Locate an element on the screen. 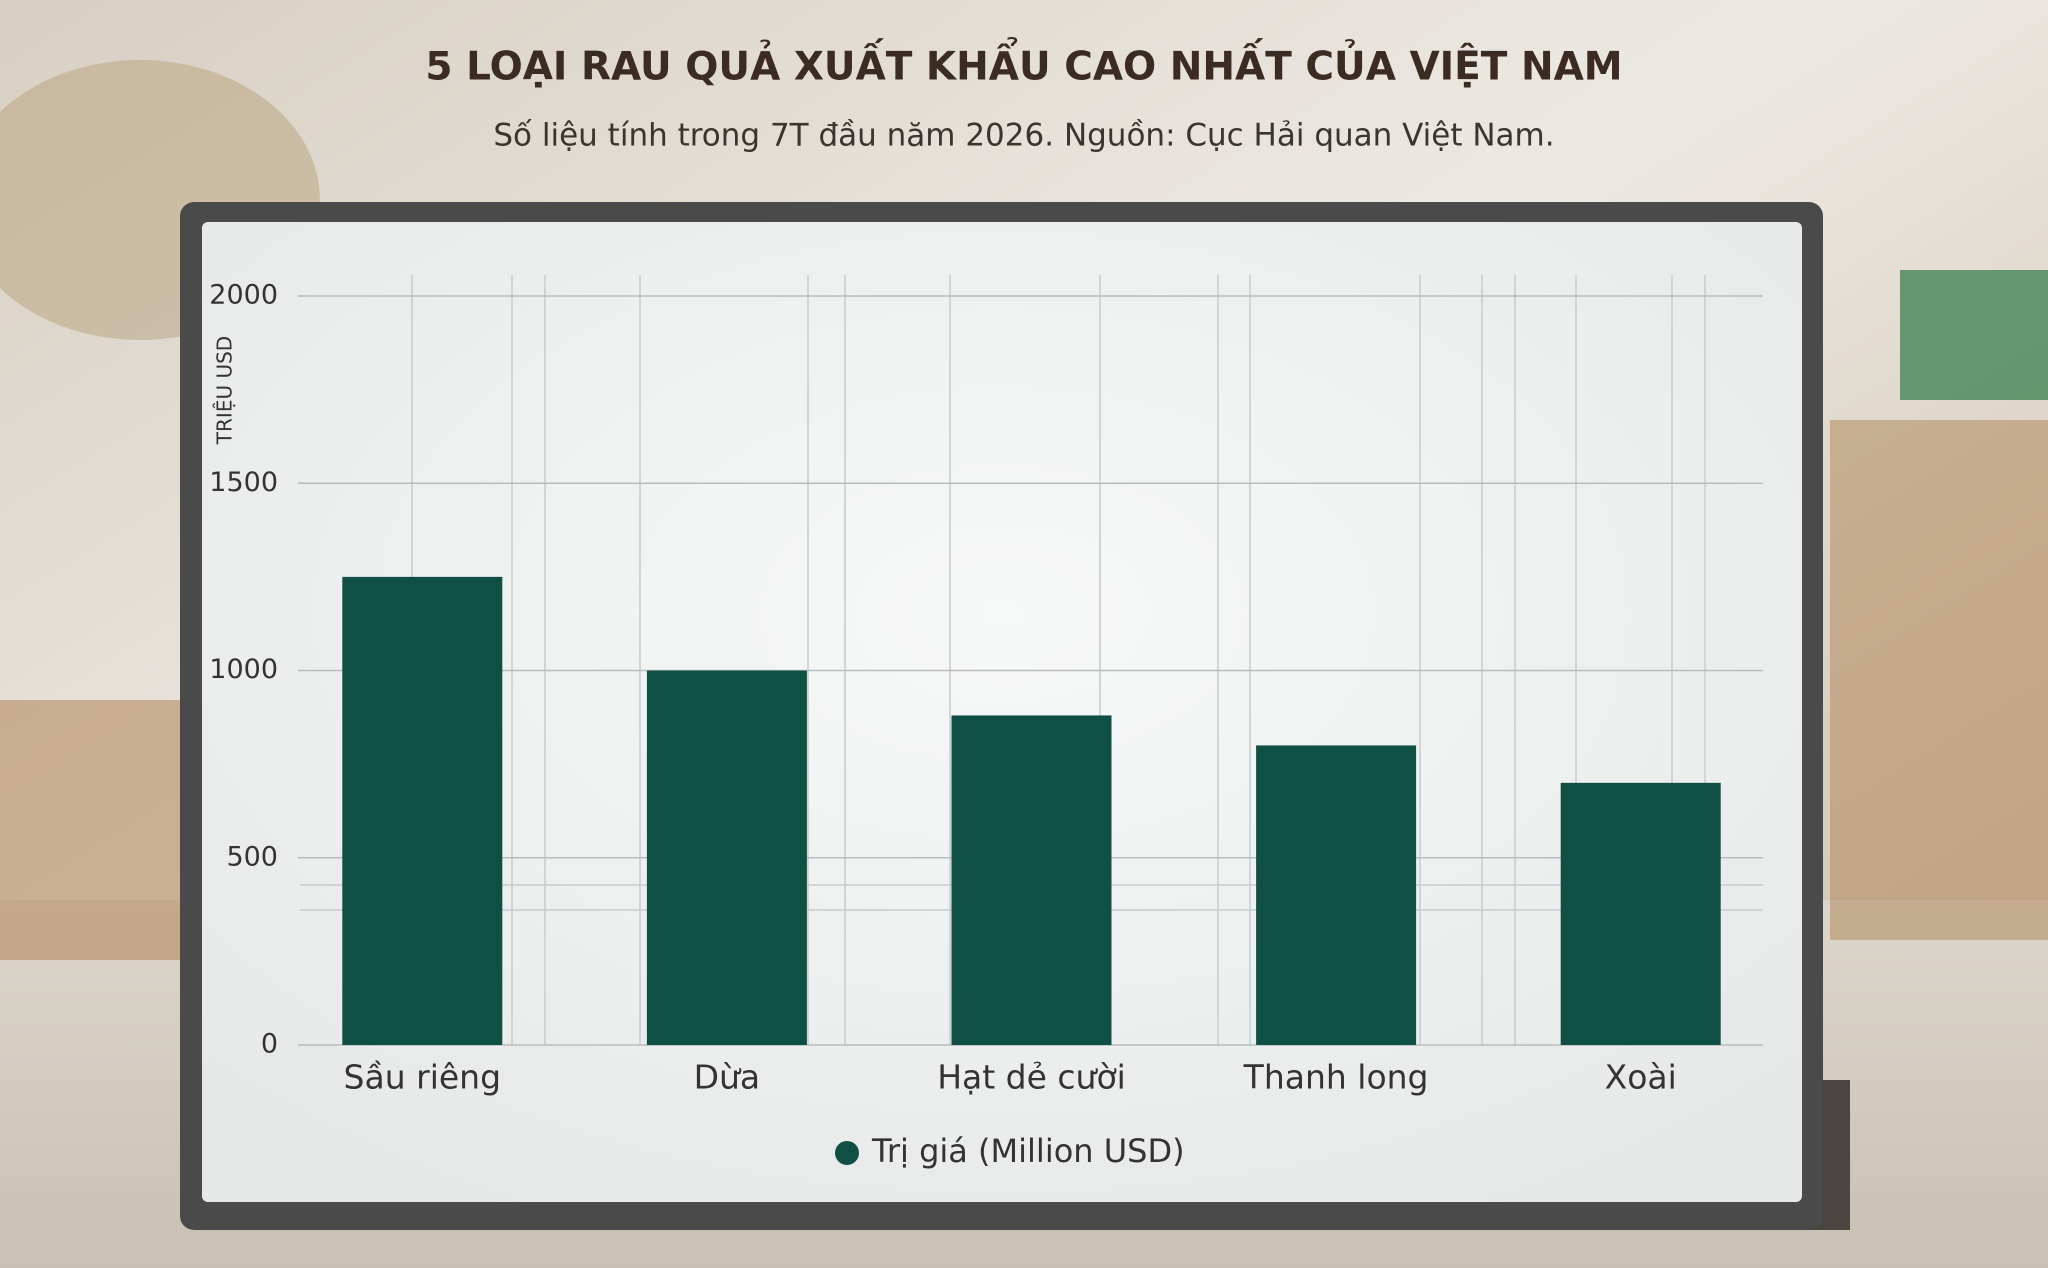 The width and height of the screenshot is (2048, 1268). legend-label: Trị giá (Million USD) is located at coordinates (1028, 1151).